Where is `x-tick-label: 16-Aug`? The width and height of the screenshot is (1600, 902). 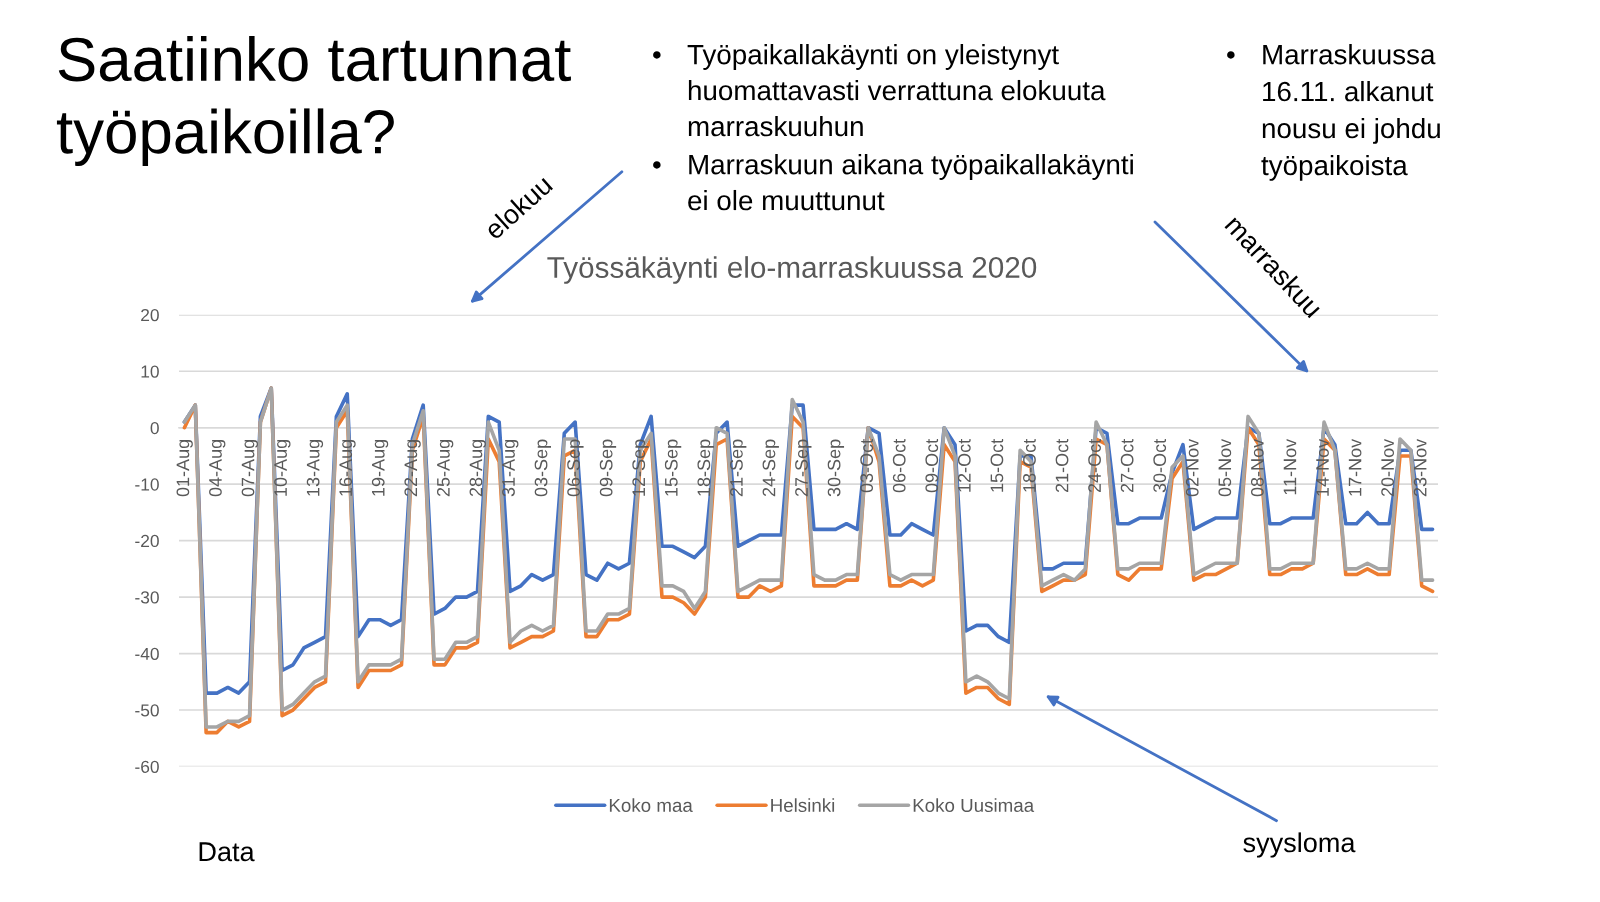 x-tick-label: 16-Aug is located at coordinates (347, 468).